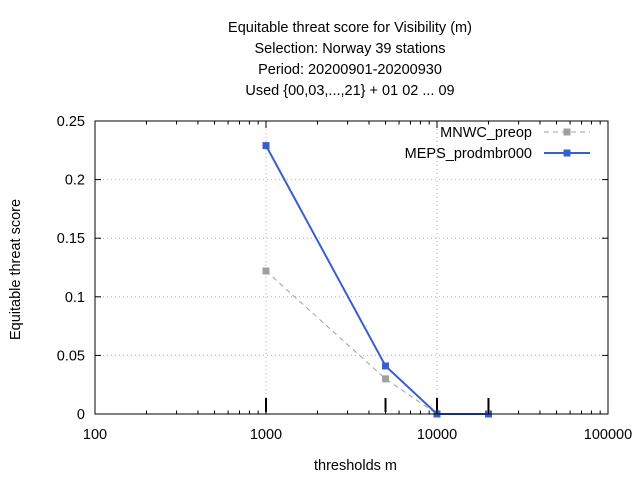 Image resolution: width=640 pixels, height=480 pixels. Describe the element at coordinates (350, 70) in the screenshot. I see `chart-title-line-3: Period: 20200901-20200930` at that location.